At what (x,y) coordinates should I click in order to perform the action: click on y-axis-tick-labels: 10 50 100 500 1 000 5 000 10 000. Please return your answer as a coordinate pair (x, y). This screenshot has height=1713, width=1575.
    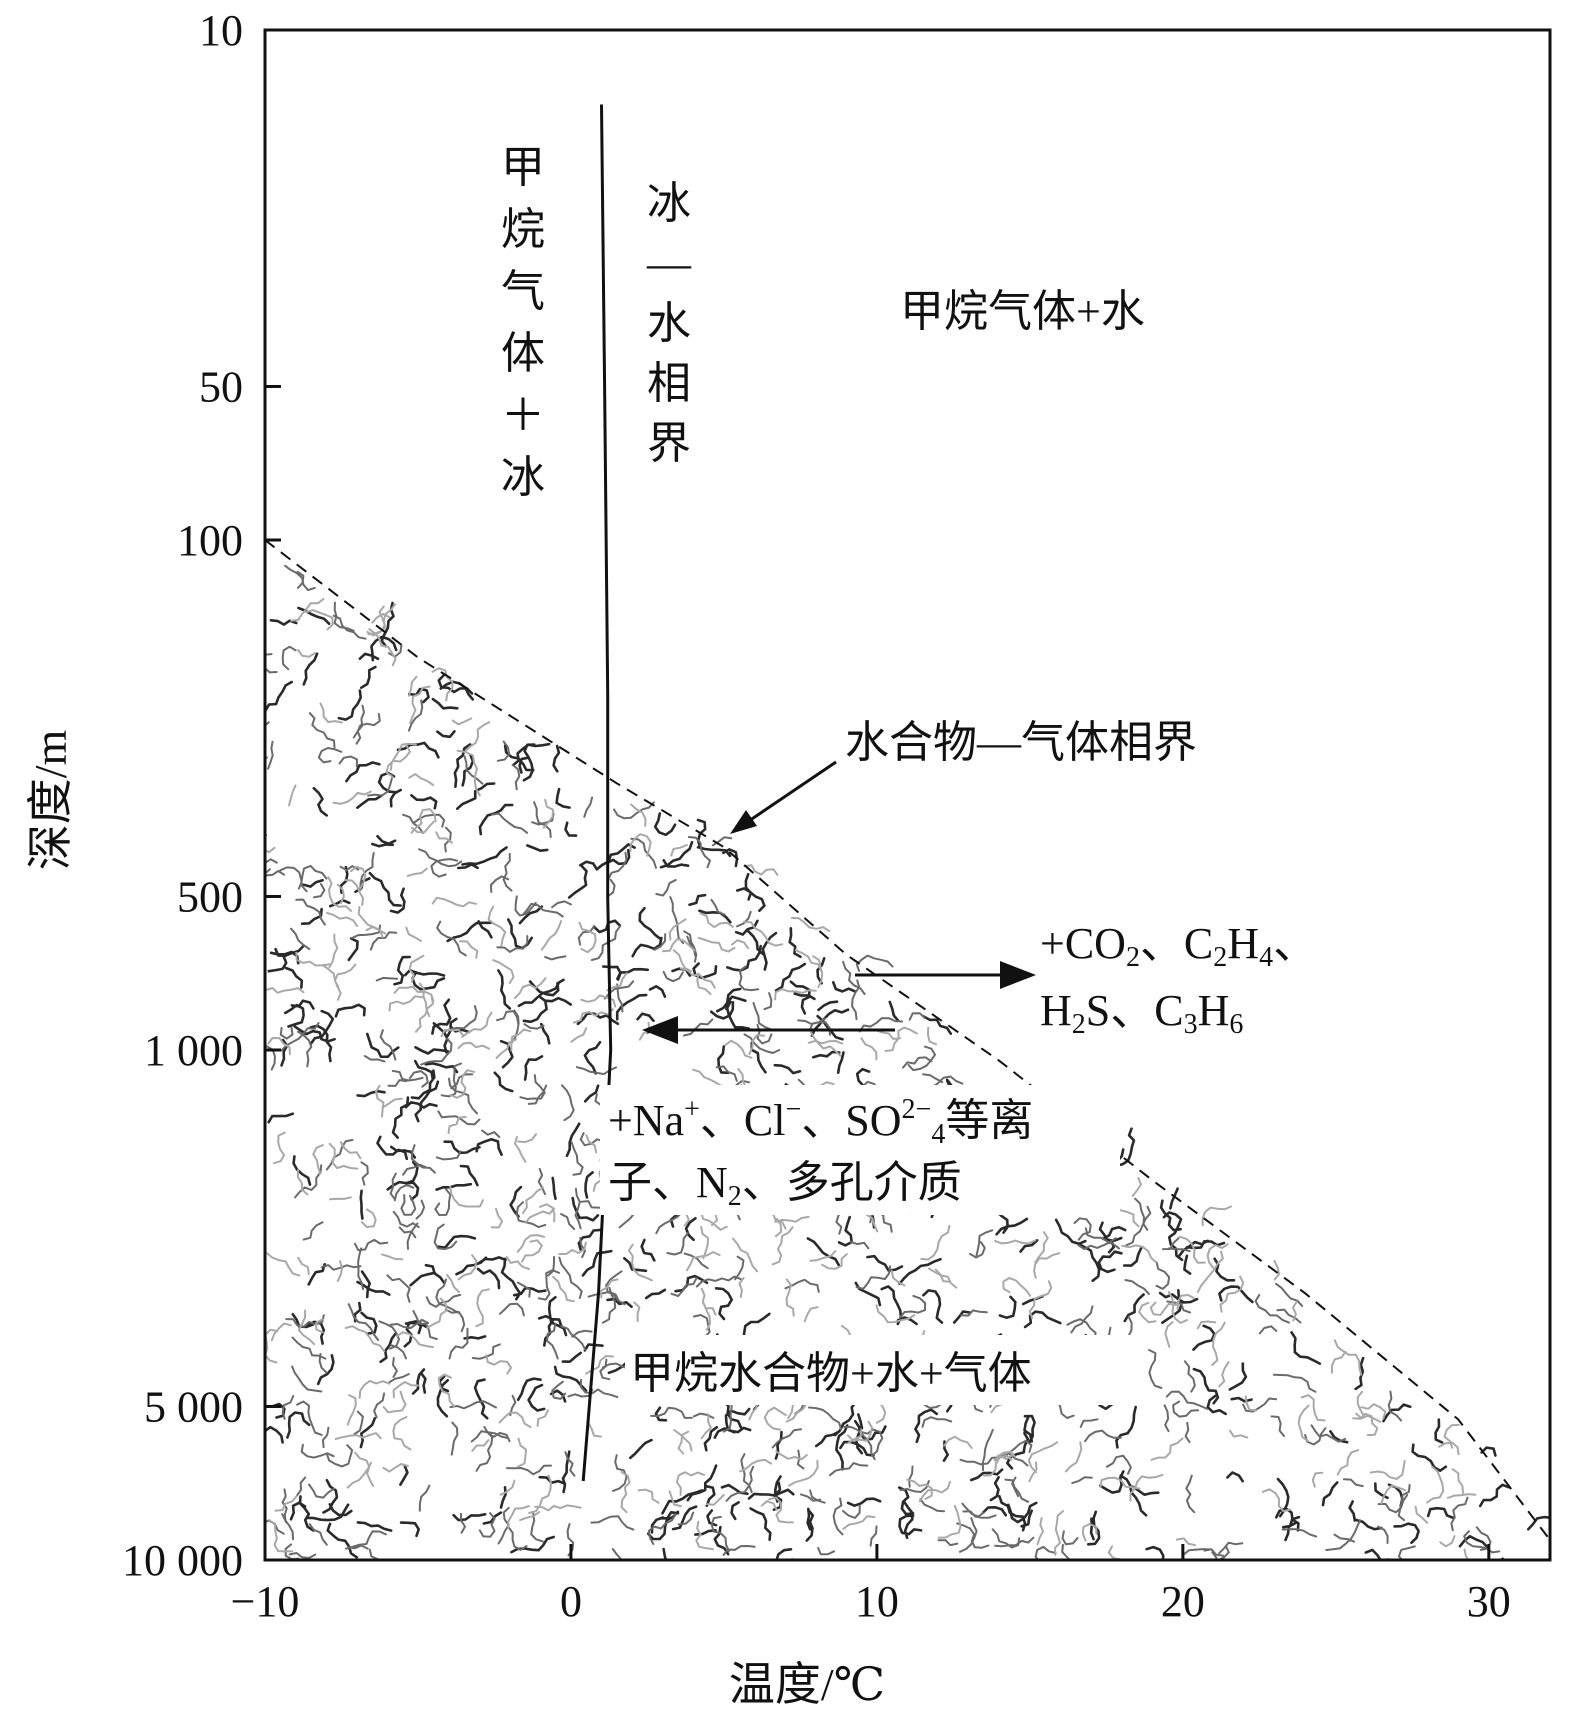
    Looking at the image, I should click on (182, 795).